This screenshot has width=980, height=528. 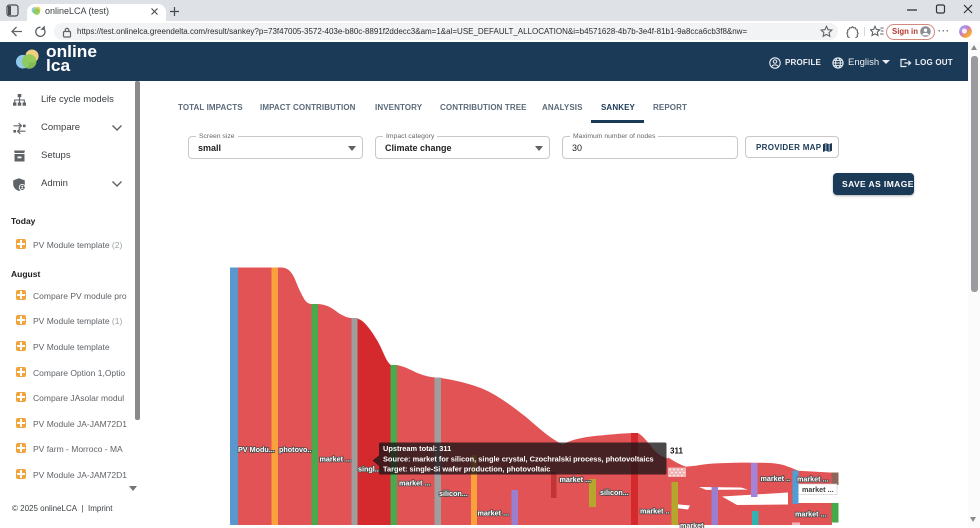 I want to click on svg-text: market, so click(x=692, y=524).